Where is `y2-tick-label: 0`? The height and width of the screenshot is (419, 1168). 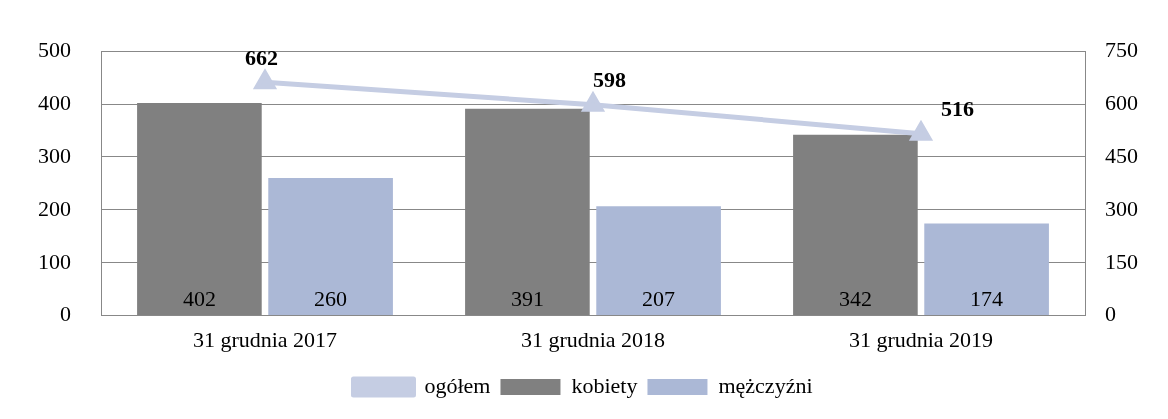 y2-tick-label: 0 is located at coordinates (1110, 314).